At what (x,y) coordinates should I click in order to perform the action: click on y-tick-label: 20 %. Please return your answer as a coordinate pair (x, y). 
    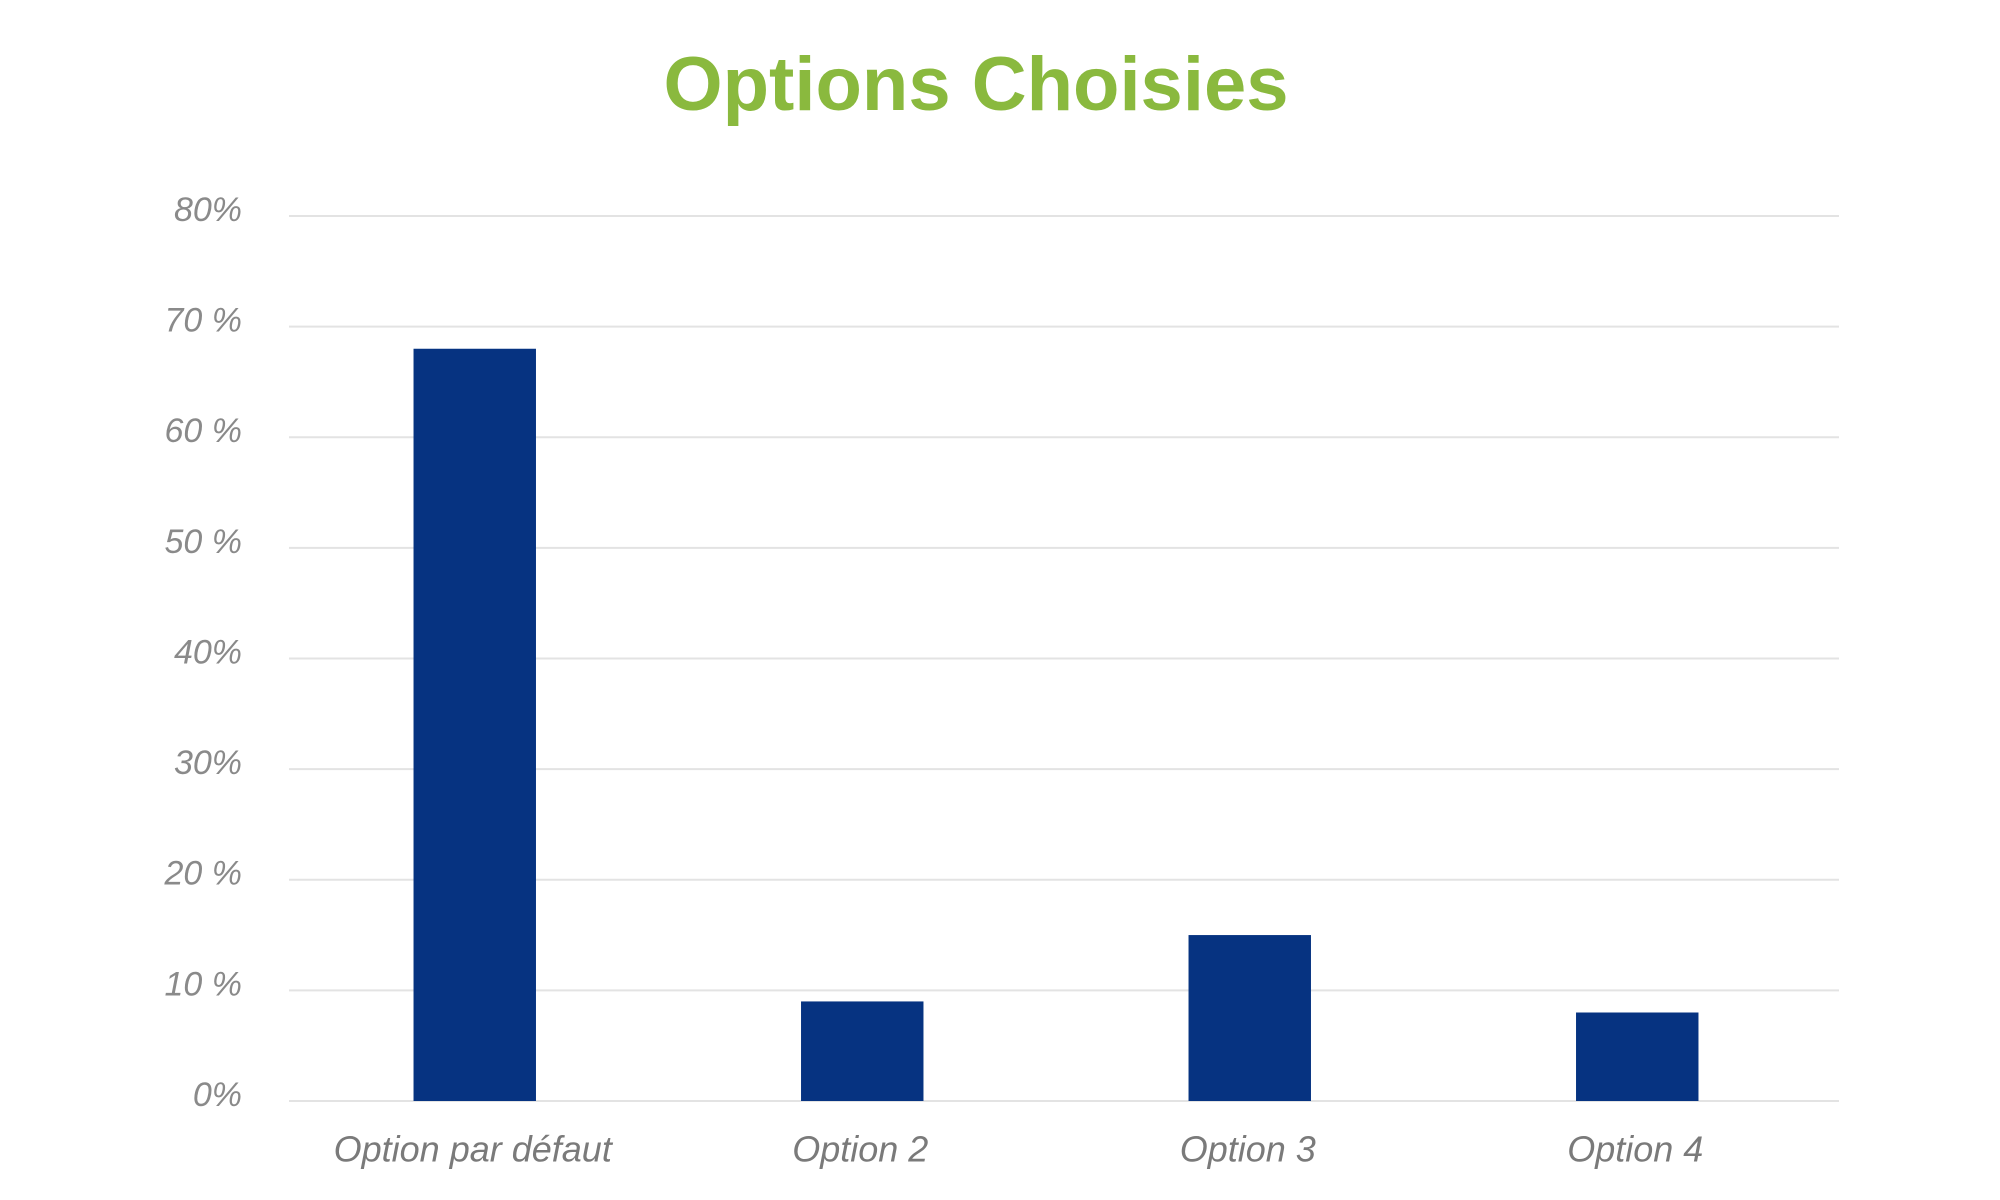
    Looking at the image, I should click on (203, 874).